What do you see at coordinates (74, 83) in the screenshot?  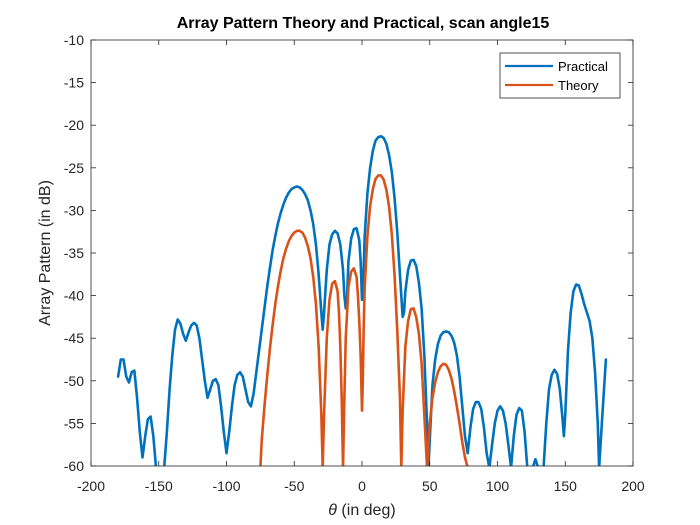 I see `y-tick-label: -15` at bounding box center [74, 83].